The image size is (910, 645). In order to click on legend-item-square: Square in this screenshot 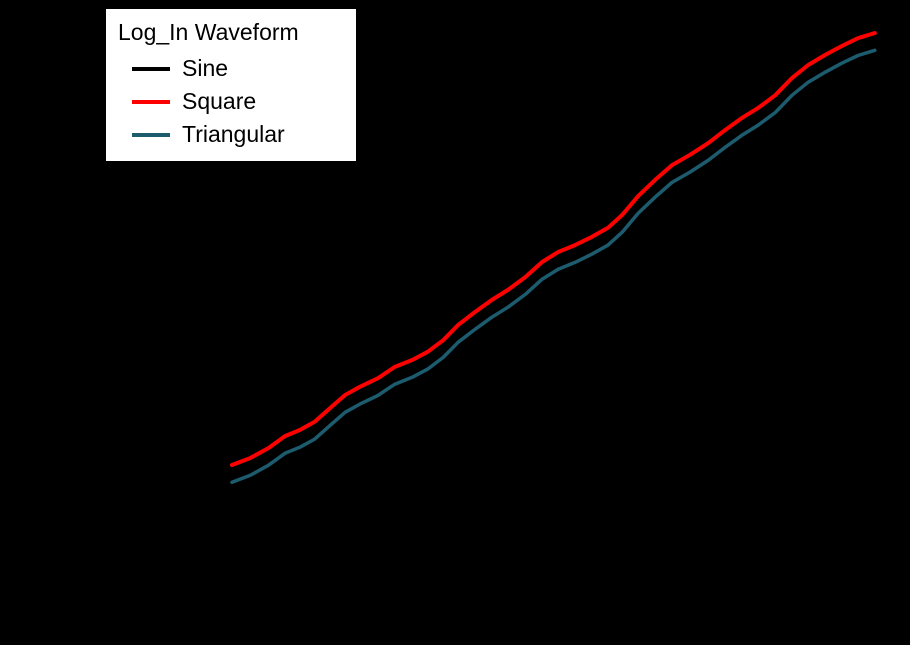, I will do `click(232, 101)`.